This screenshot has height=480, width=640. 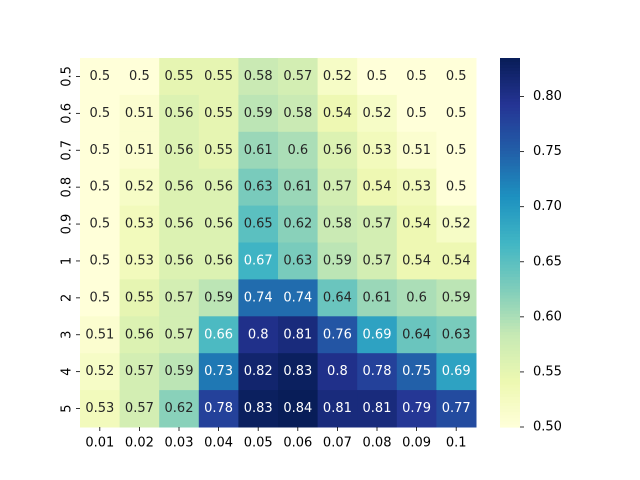 I want to click on cell-value-label: 0.52, so click(x=139, y=187).